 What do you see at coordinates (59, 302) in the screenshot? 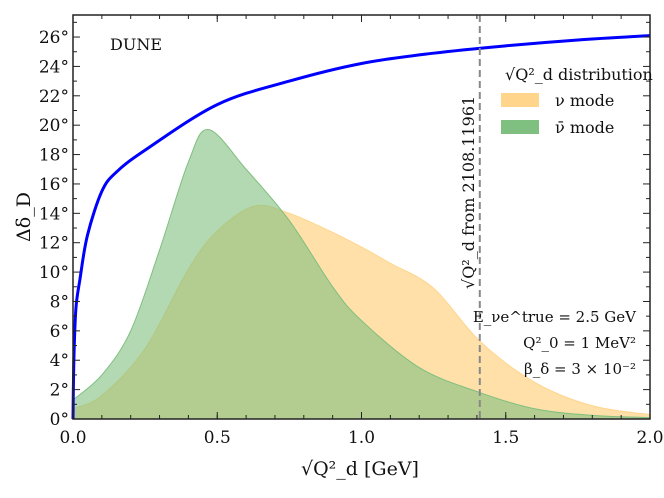
I see `y-tick-label: 8°` at bounding box center [59, 302].